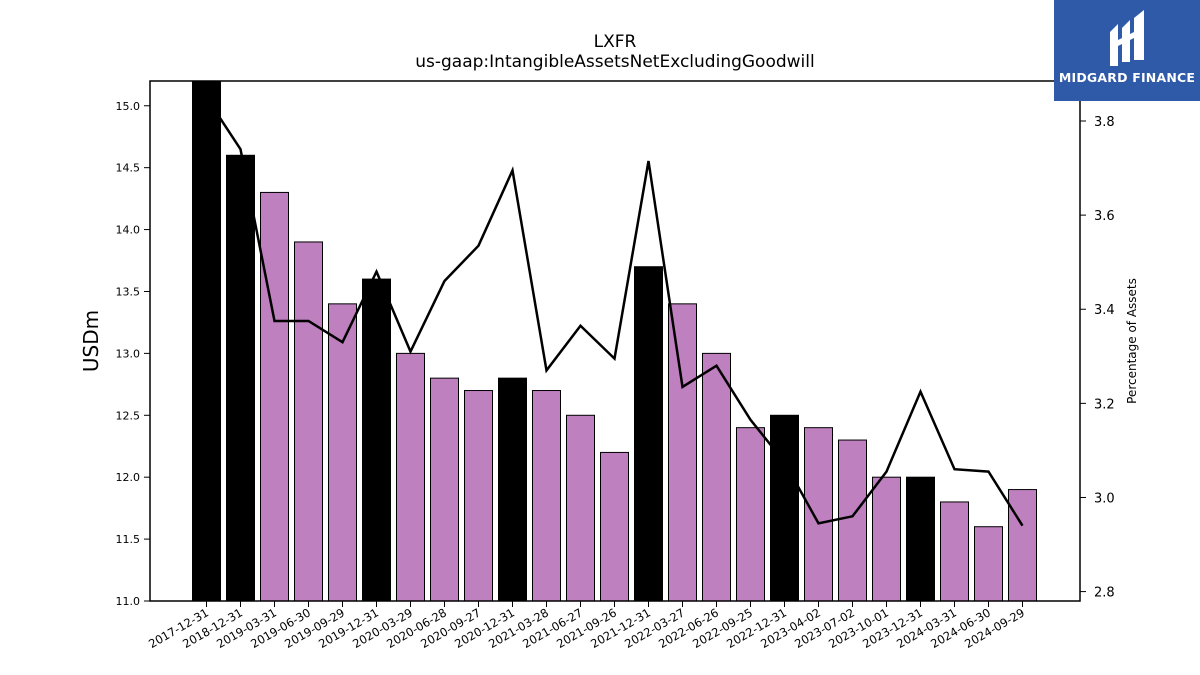 The image size is (1200, 675). What do you see at coordinates (1127, 38) in the screenshot?
I see `midgard-logo-icon` at bounding box center [1127, 38].